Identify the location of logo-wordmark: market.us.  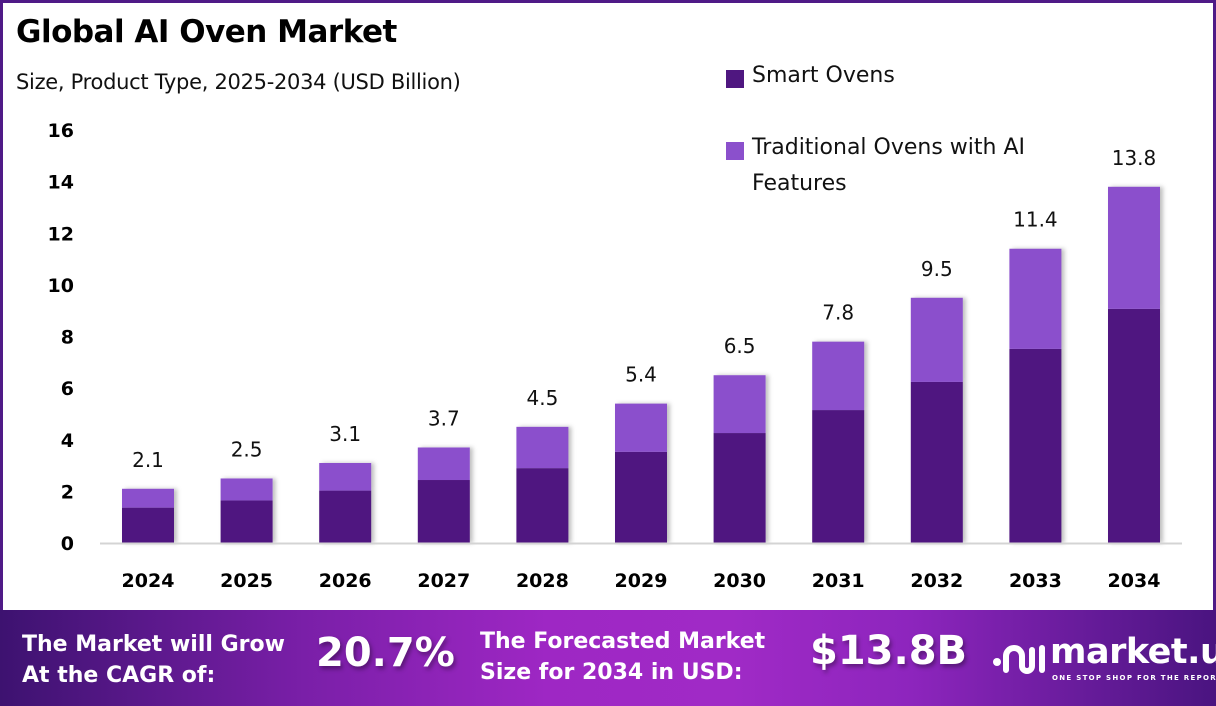
(1133, 652).